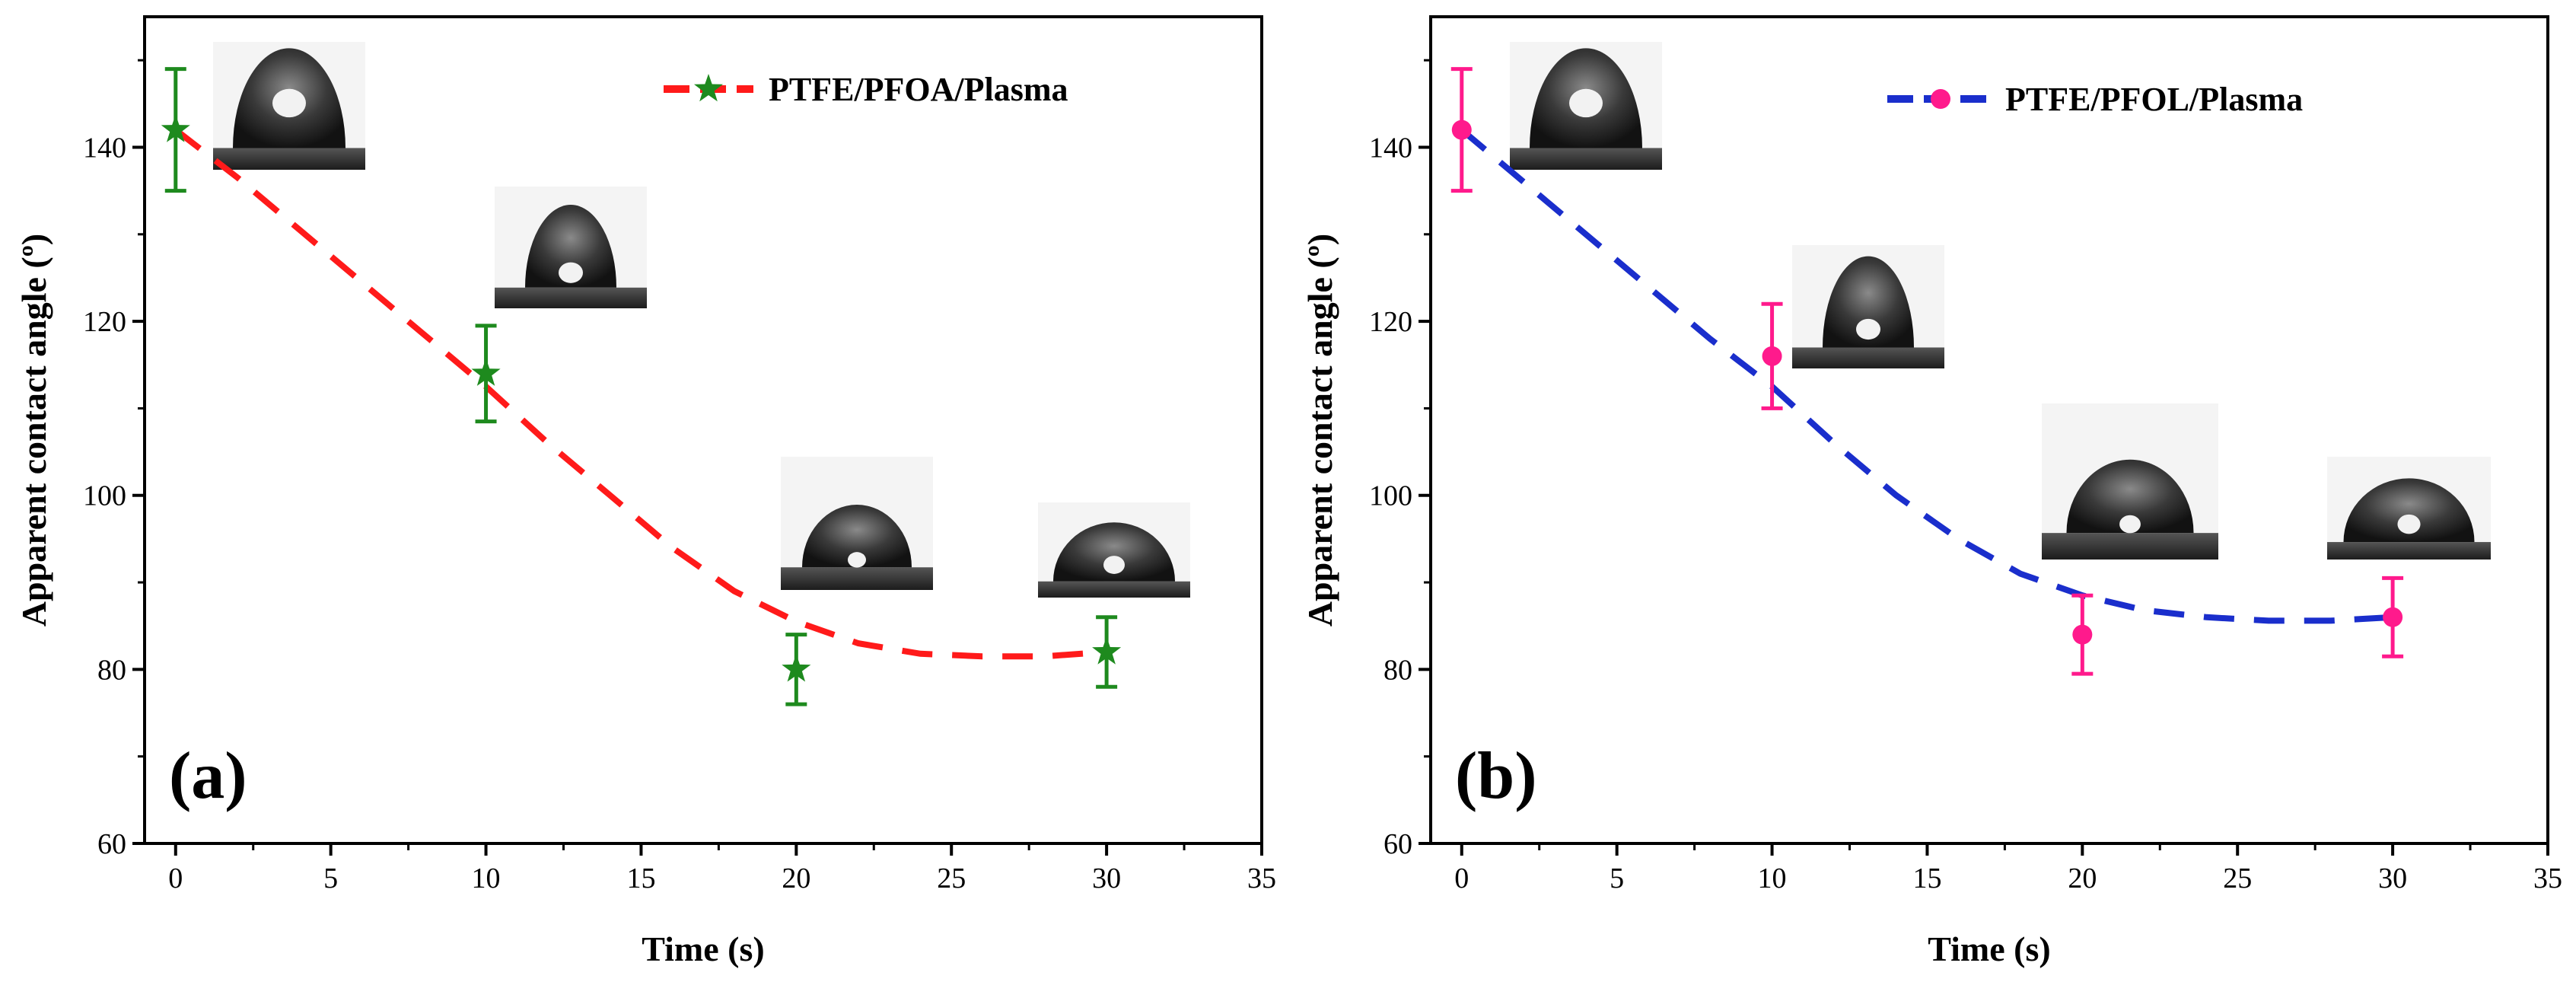 This screenshot has height=982, width=2576. Describe the element at coordinates (2130, 524) in the screenshot. I see `b-droplet-20s-highlight` at that location.